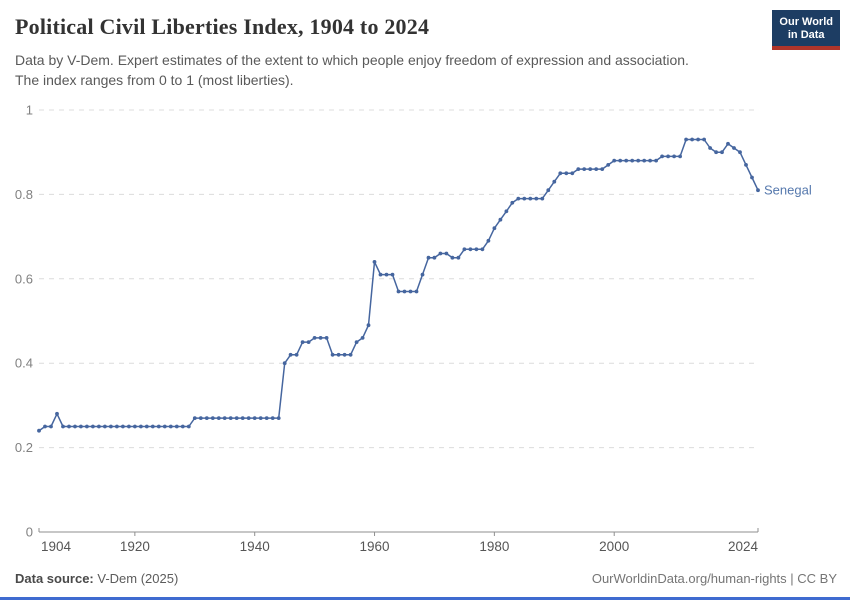 This screenshot has width=850, height=600. Describe the element at coordinates (375, 546) in the screenshot. I see `svg-text: 1960` at that location.